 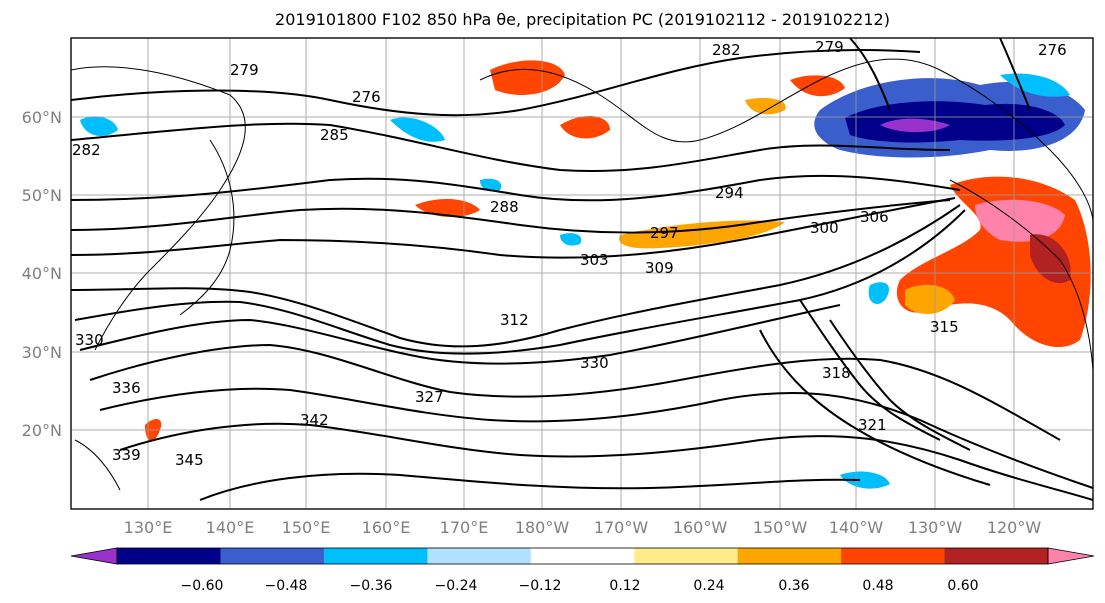 I want to click on lon-label: 160°E, so click(x=386, y=527).